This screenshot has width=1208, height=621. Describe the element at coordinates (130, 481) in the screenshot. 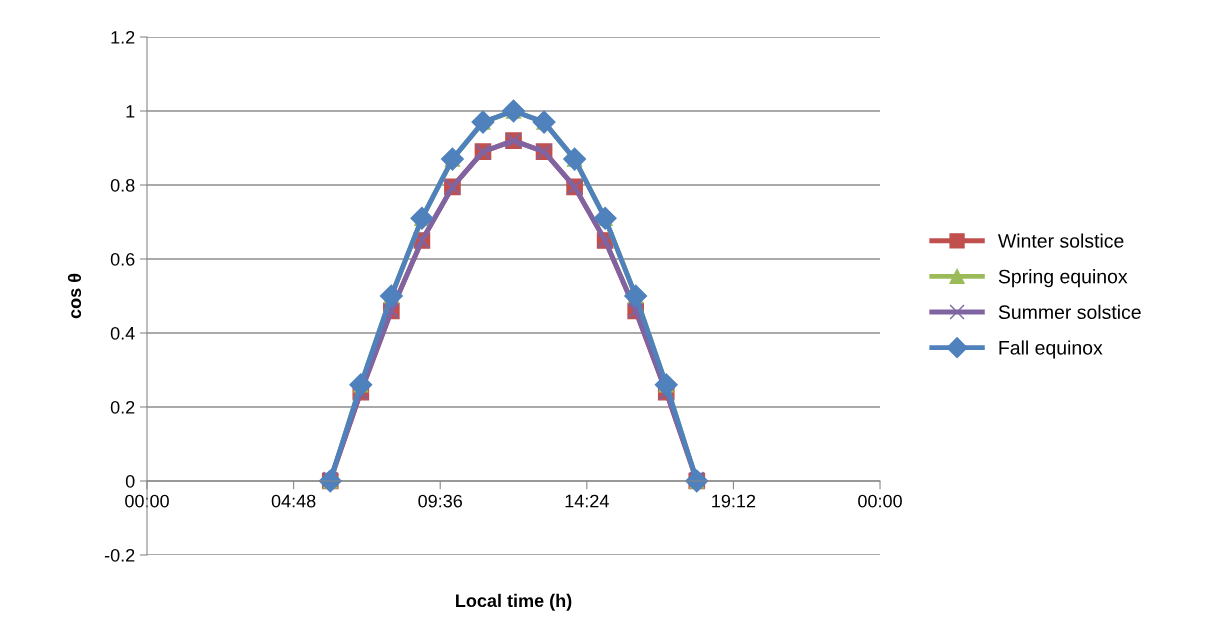

I see `y-tick-label: 0` at that location.